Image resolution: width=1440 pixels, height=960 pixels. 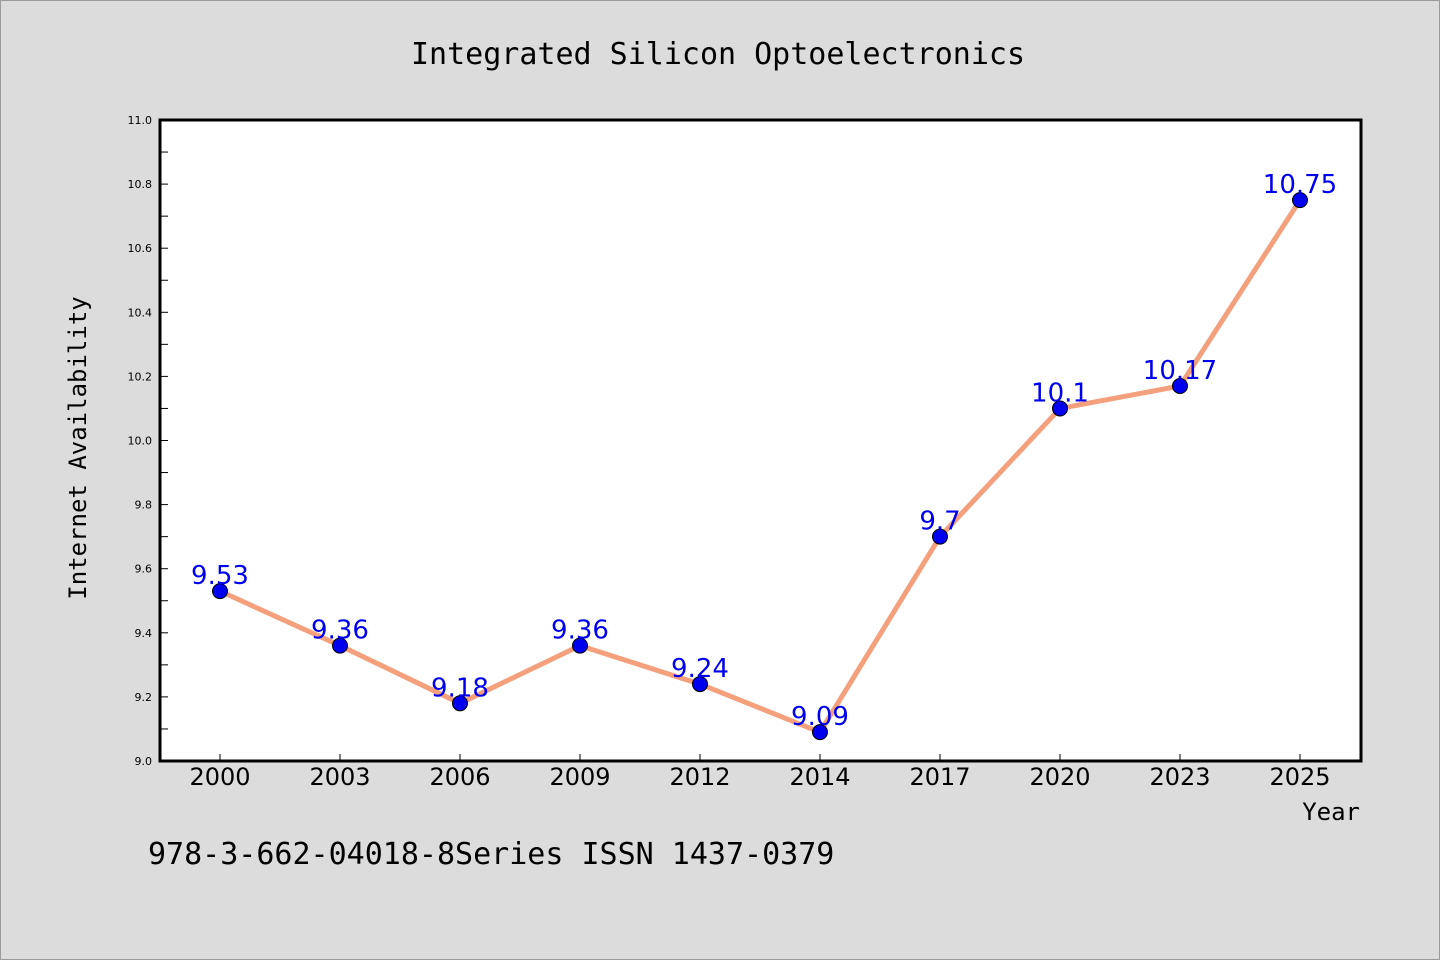 What do you see at coordinates (144, 633) in the screenshot?
I see `y-tick-label: 9.4` at bounding box center [144, 633].